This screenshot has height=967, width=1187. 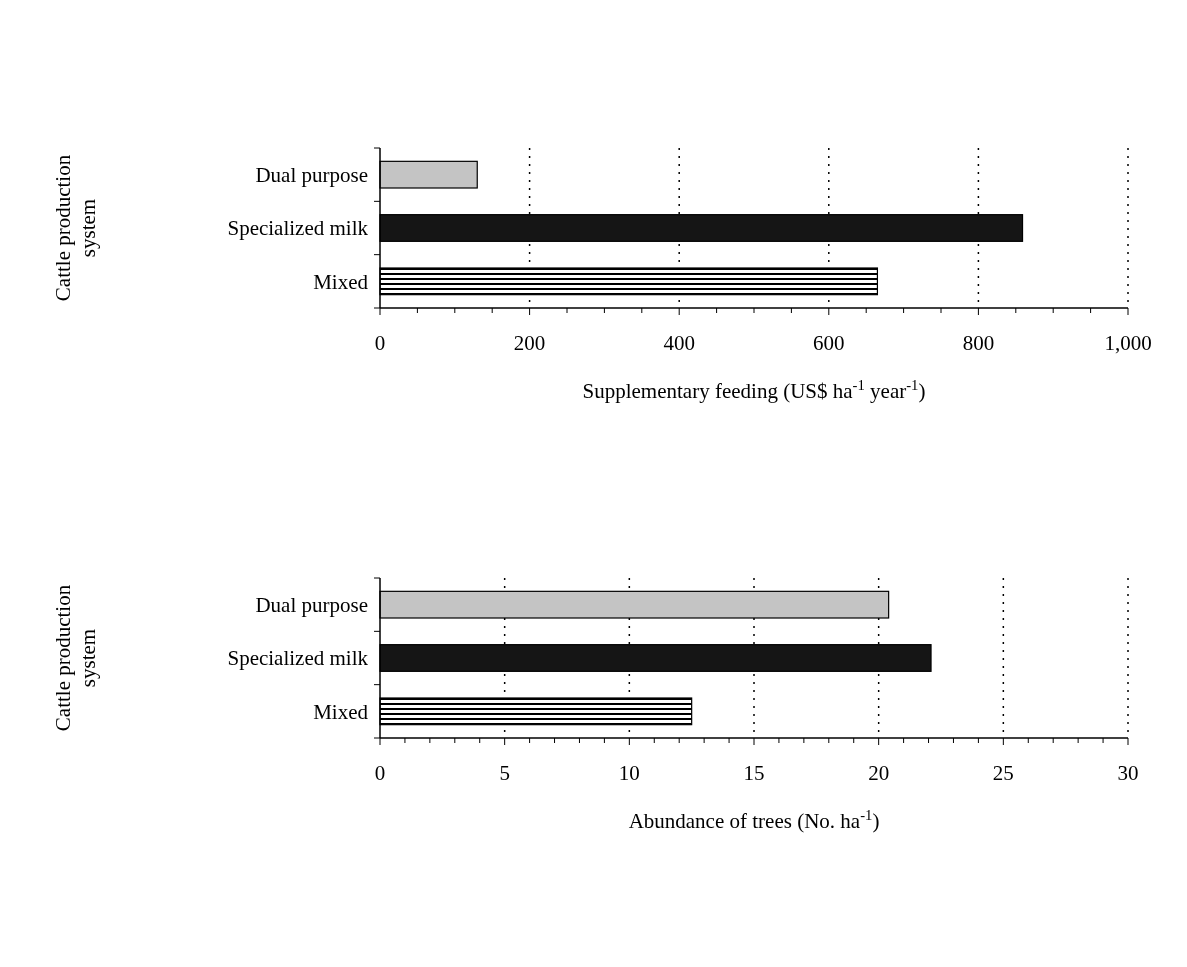 I want to click on x-axis-title: Abundance of trees (No. ha$^{-1}$), so click(x=754, y=820).